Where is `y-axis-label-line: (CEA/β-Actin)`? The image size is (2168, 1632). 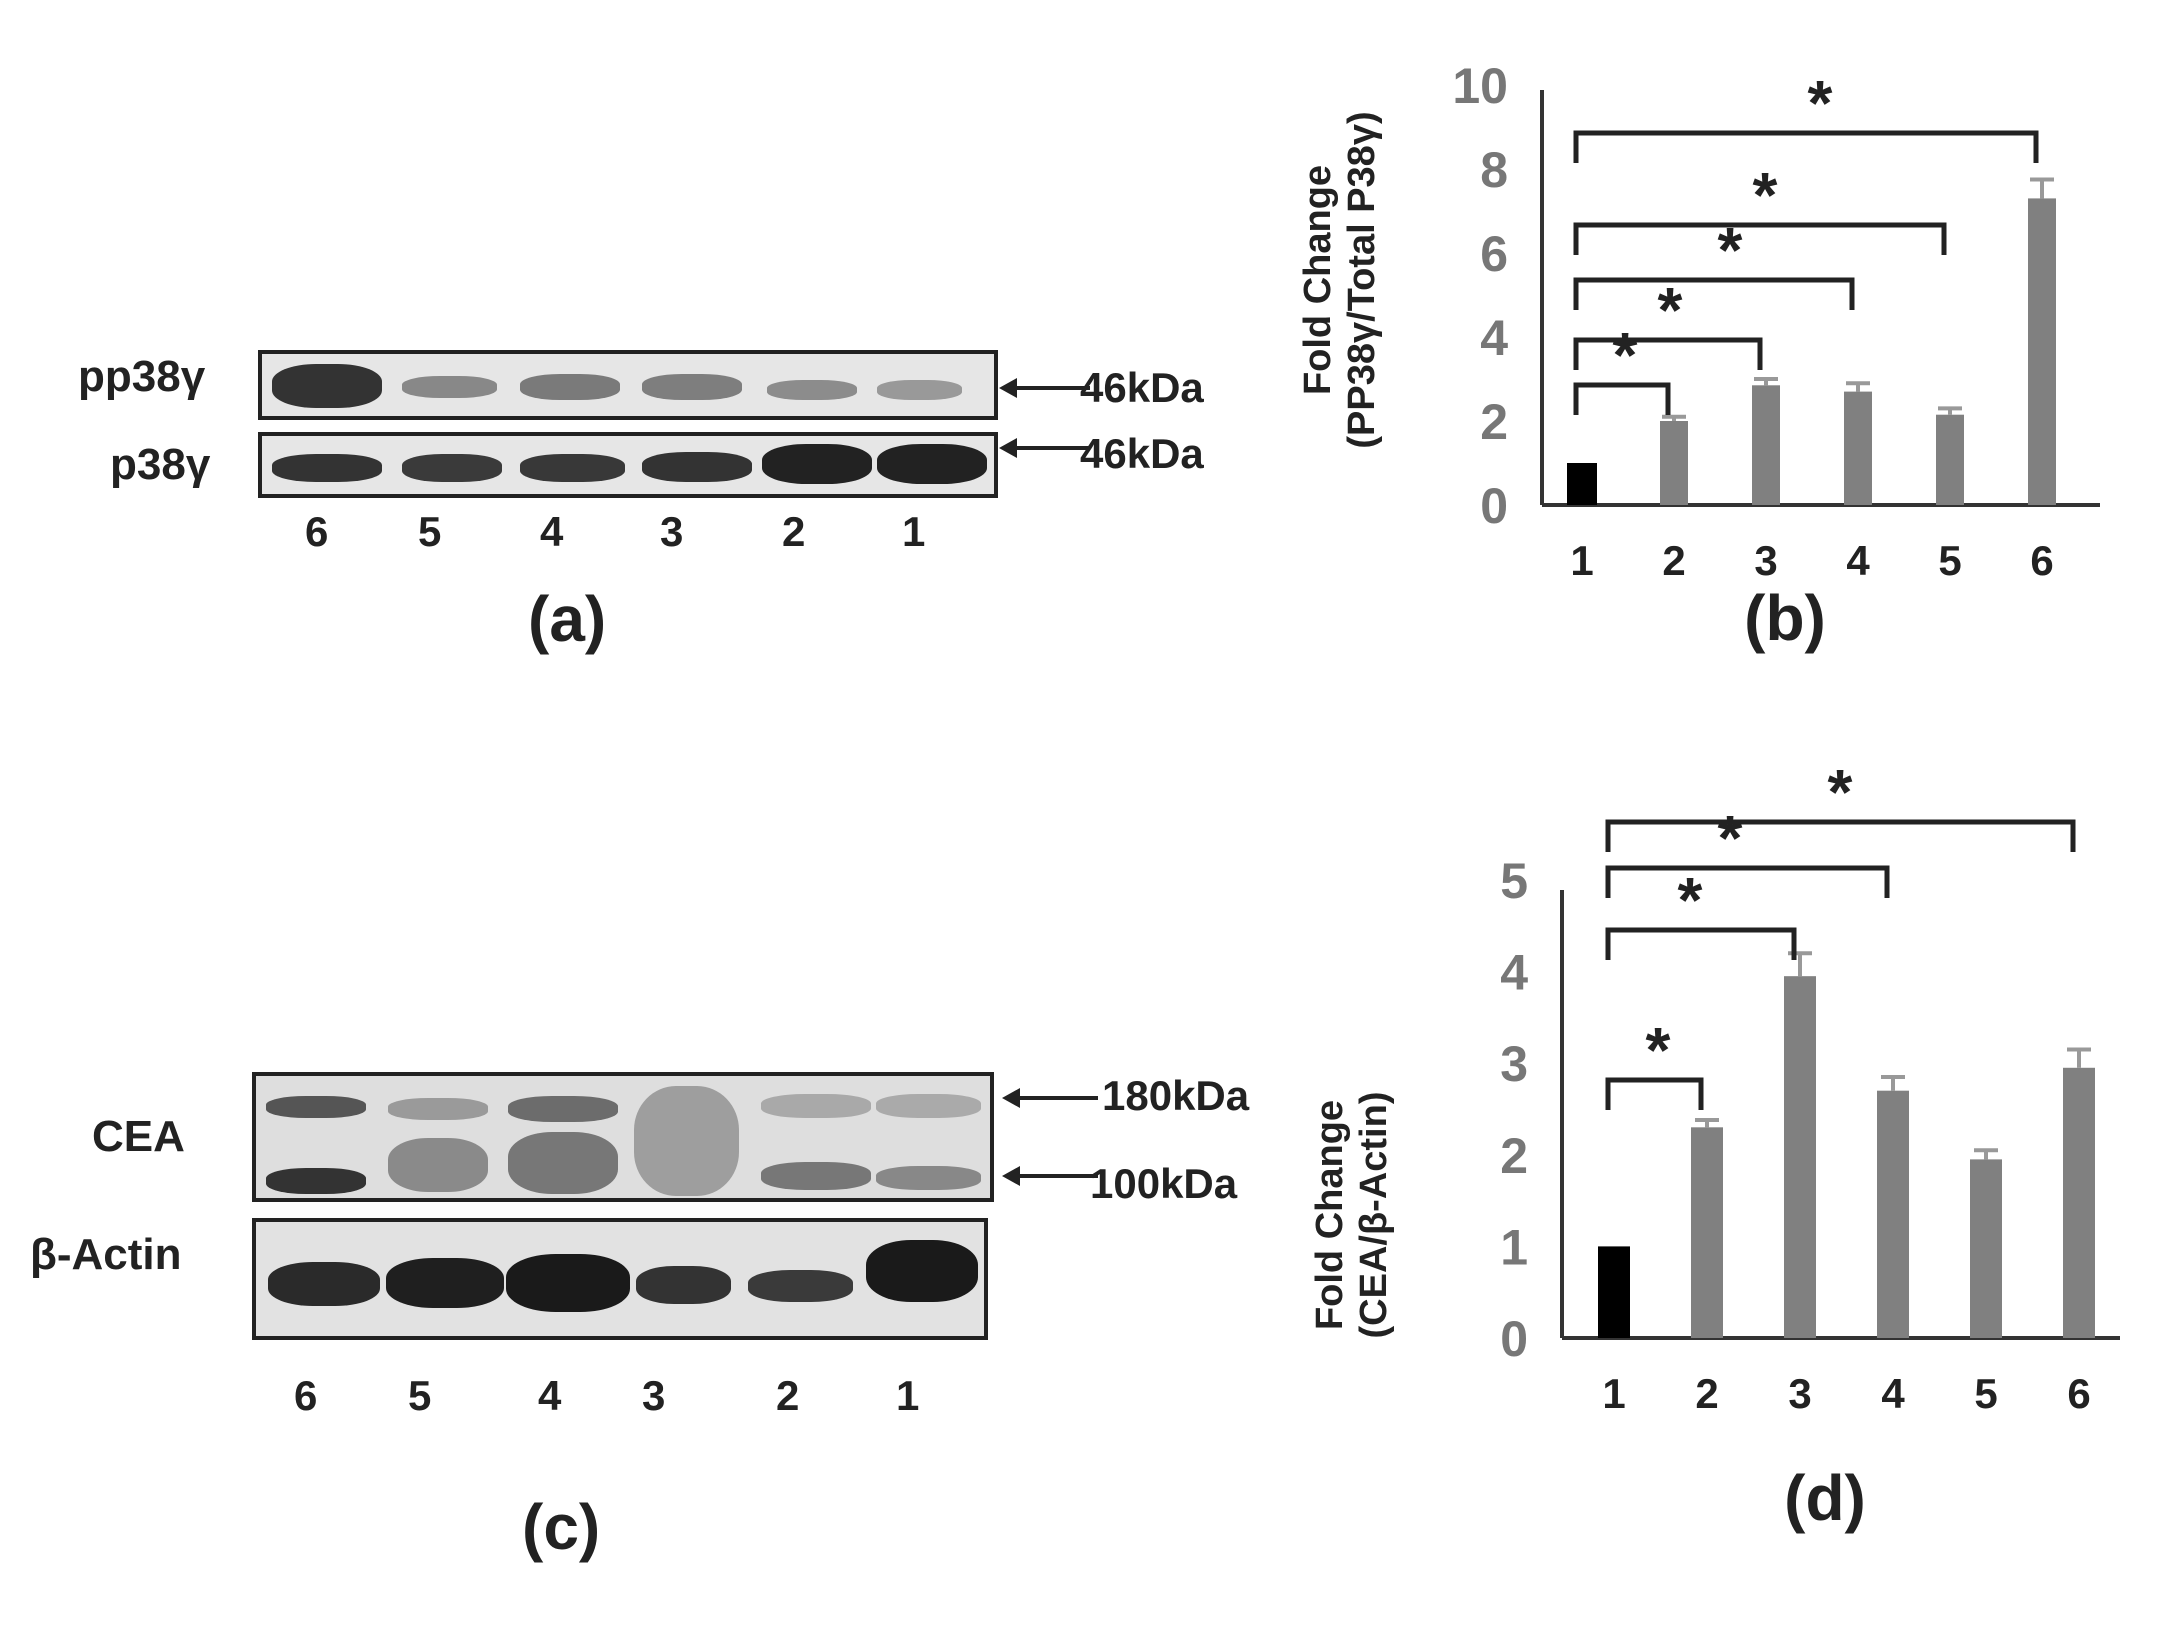
y-axis-label-line: (CEA/β-Actin) is located at coordinates (1374, 1215).